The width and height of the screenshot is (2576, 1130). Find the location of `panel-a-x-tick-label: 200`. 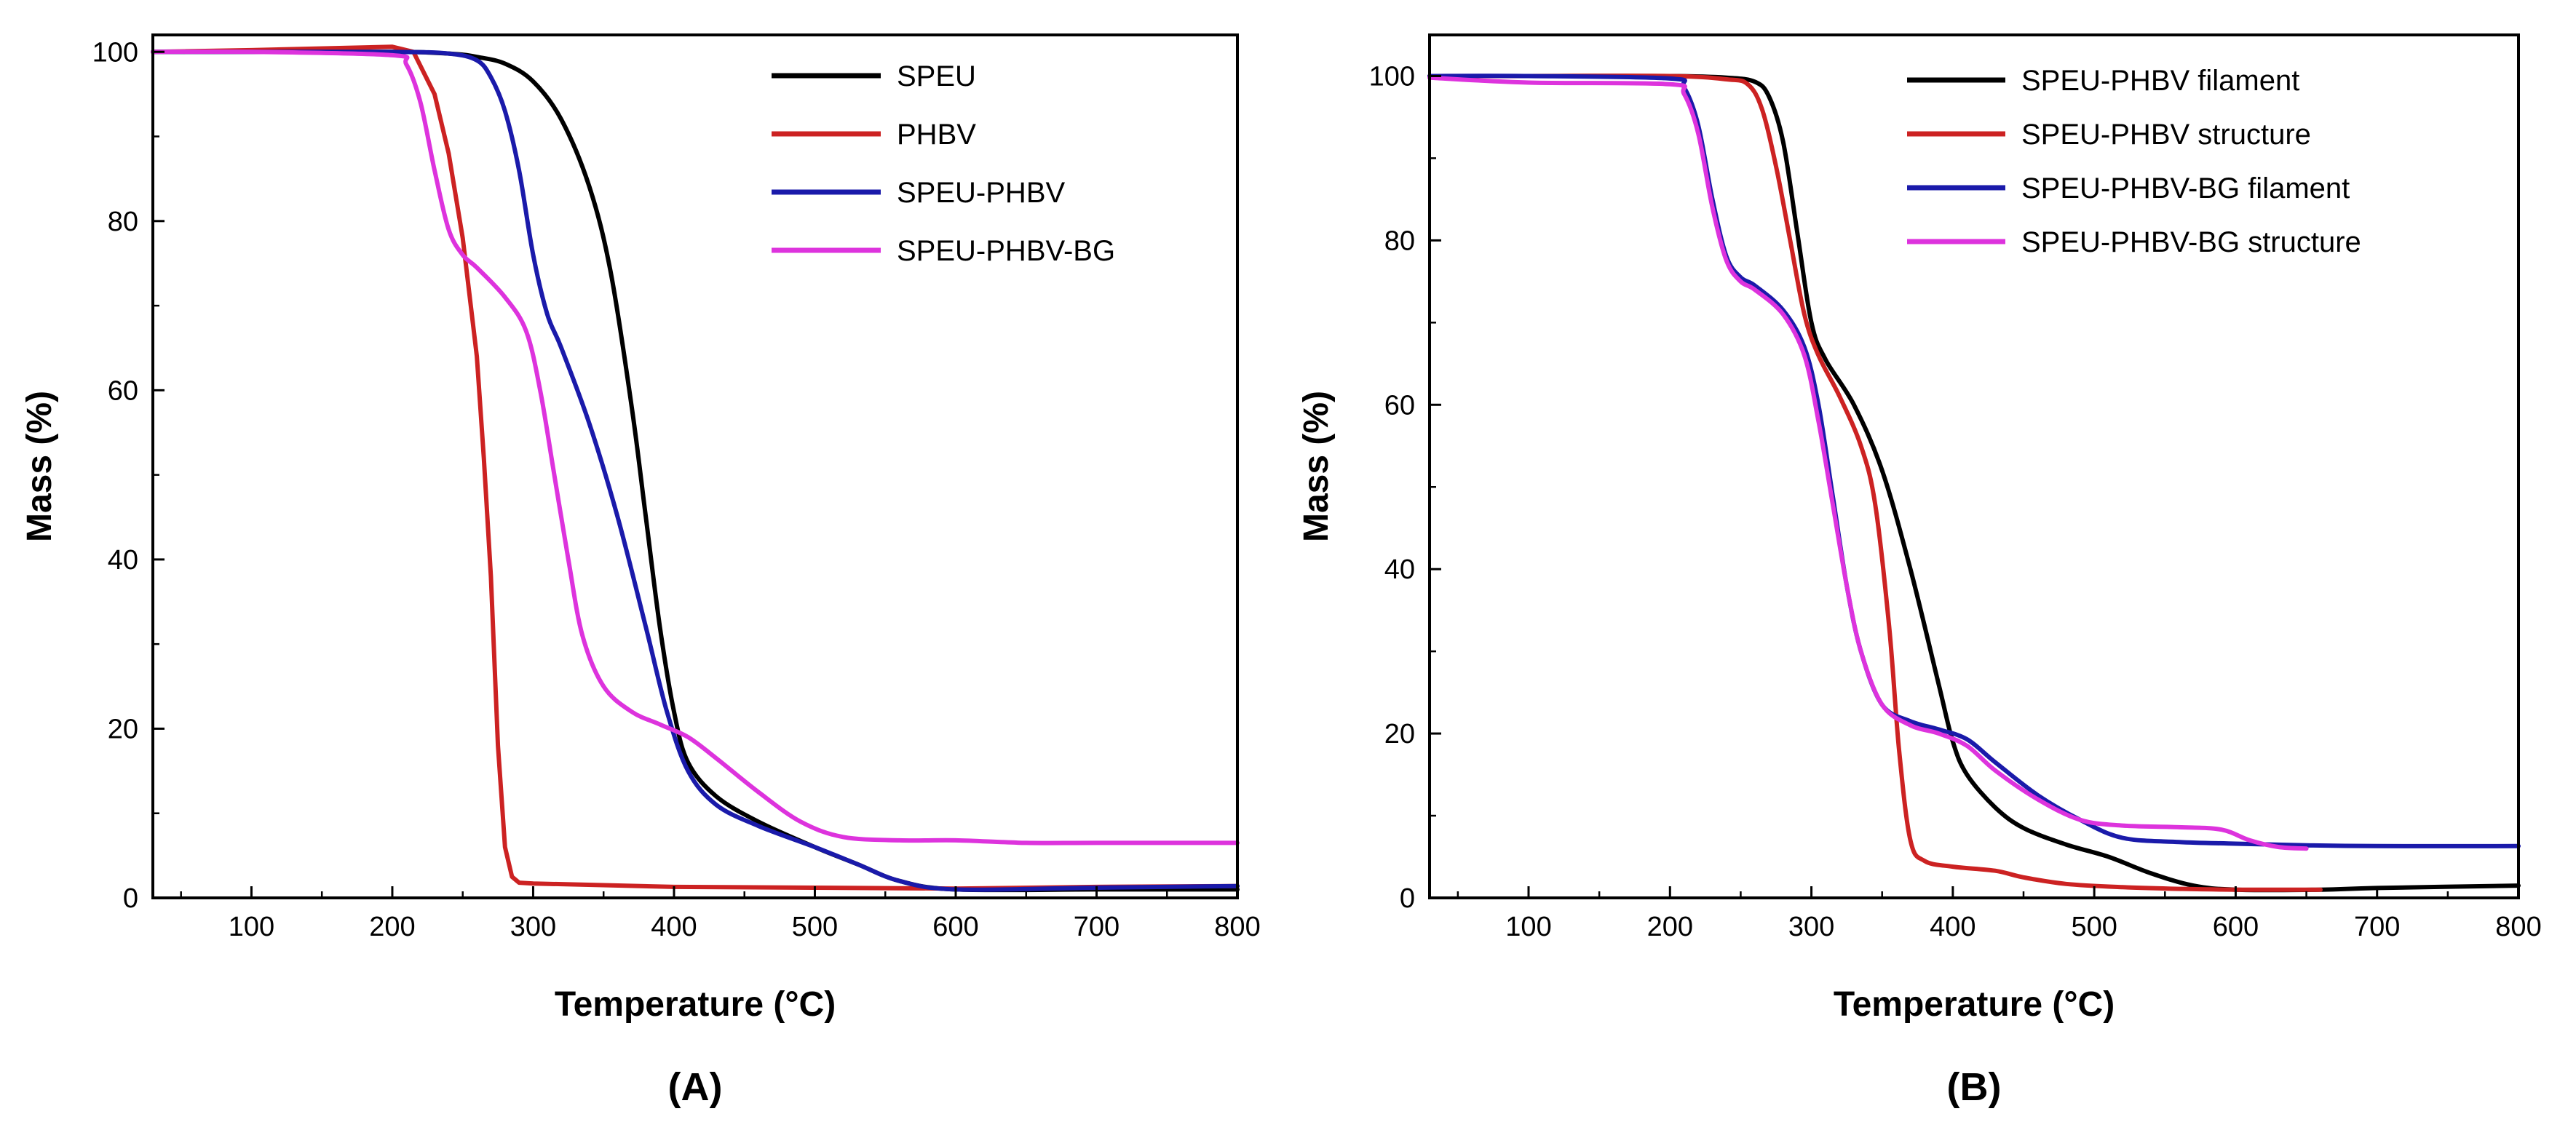

panel-a-x-tick-label: 200 is located at coordinates (392, 927).